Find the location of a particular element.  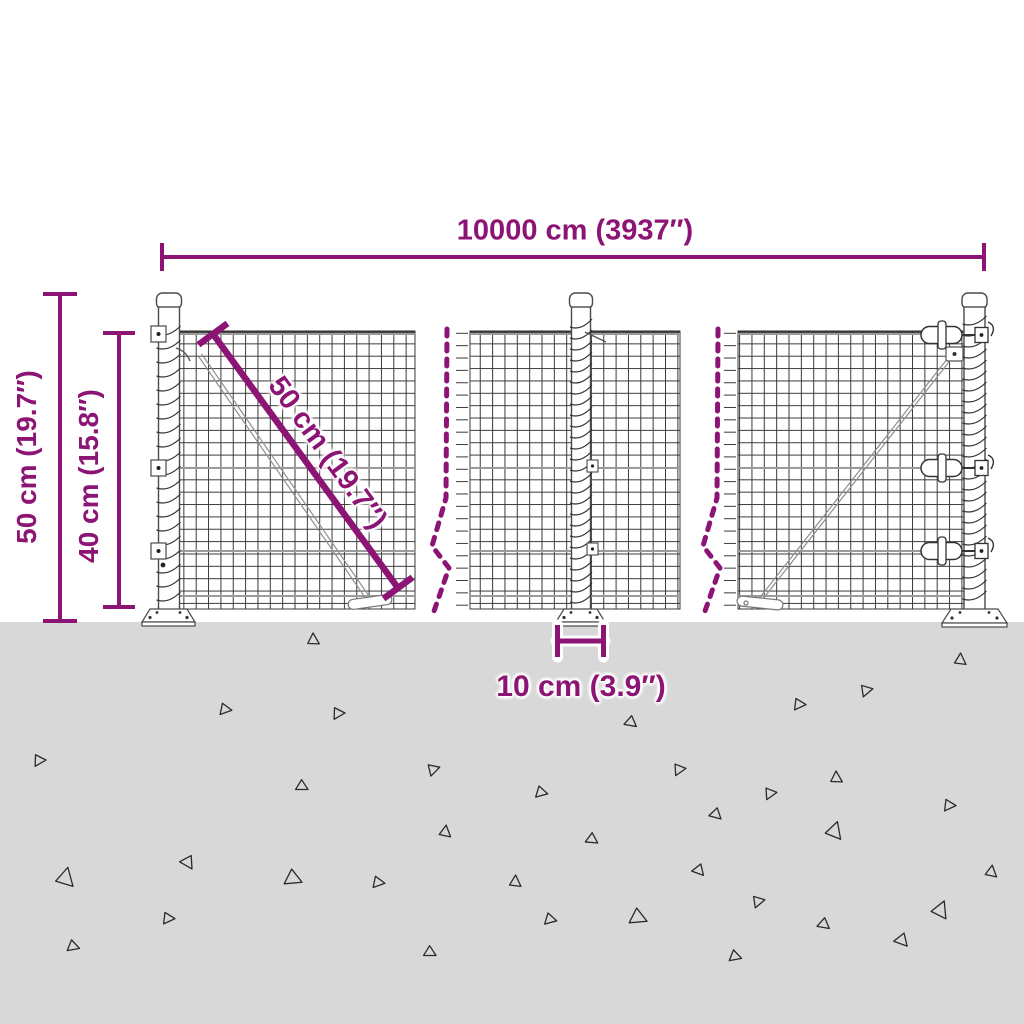

mesh-panel-left is located at coordinates (293, 470).